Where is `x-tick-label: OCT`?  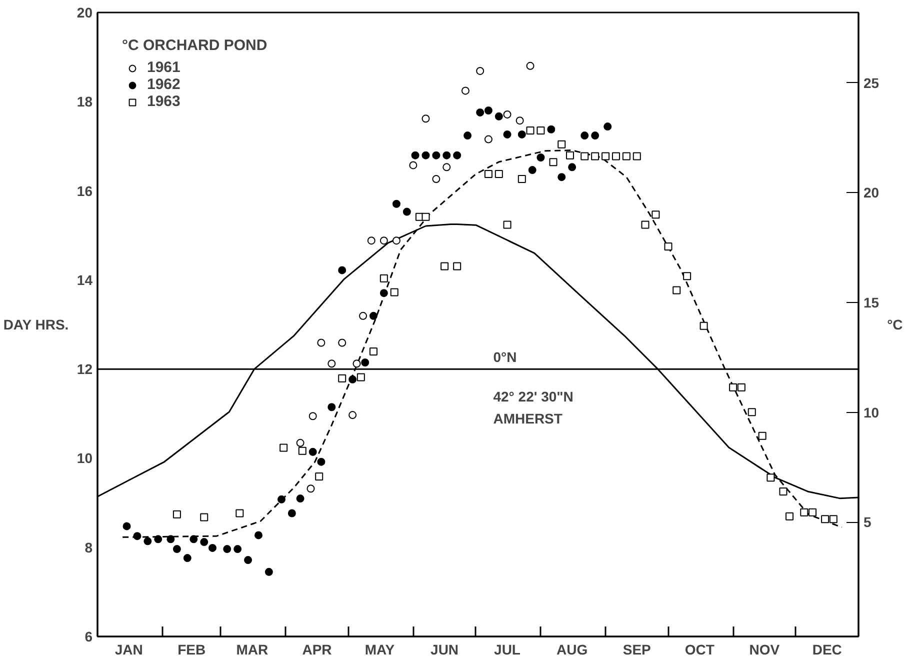 x-tick-label: OCT is located at coordinates (699, 650).